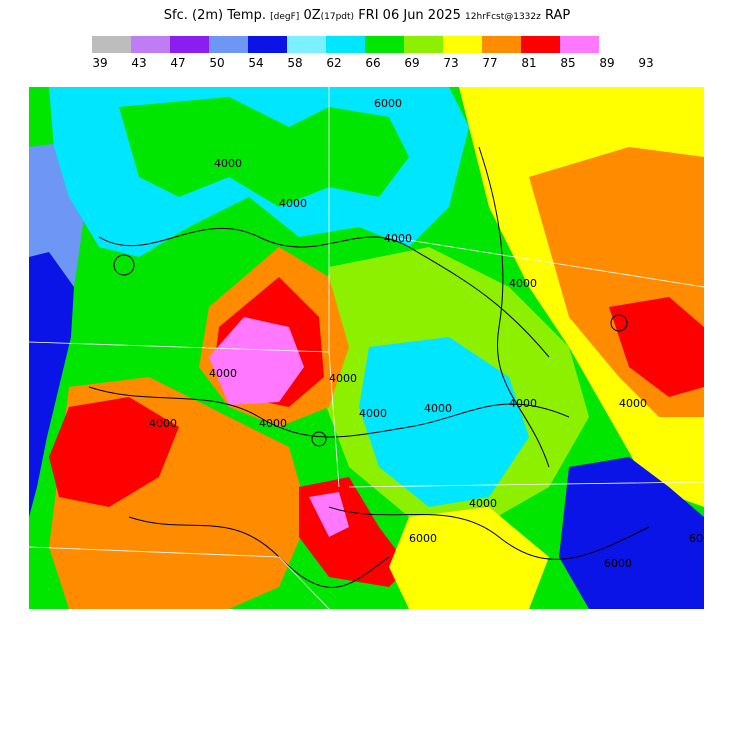 This screenshot has height=734, width=734. I want to click on central-pink-region, so click(256, 361).